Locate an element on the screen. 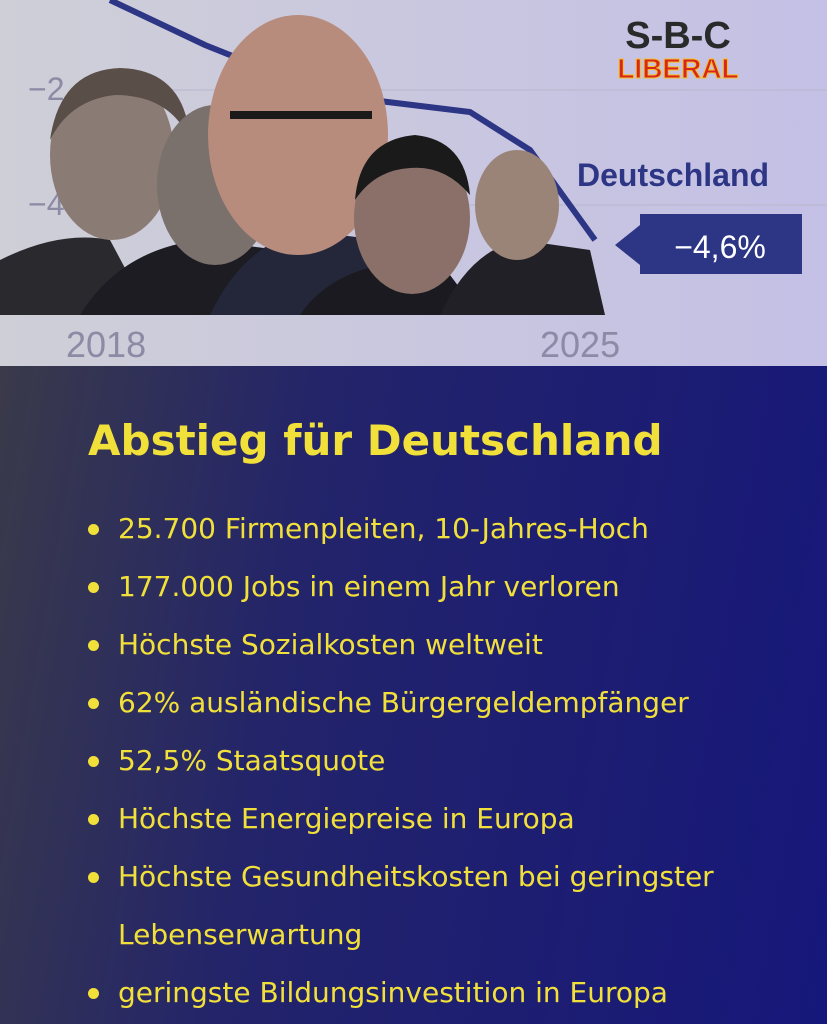 The width and height of the screenshot is (827, 1024). x-label: 2018 is located at coordinates (106, 344).